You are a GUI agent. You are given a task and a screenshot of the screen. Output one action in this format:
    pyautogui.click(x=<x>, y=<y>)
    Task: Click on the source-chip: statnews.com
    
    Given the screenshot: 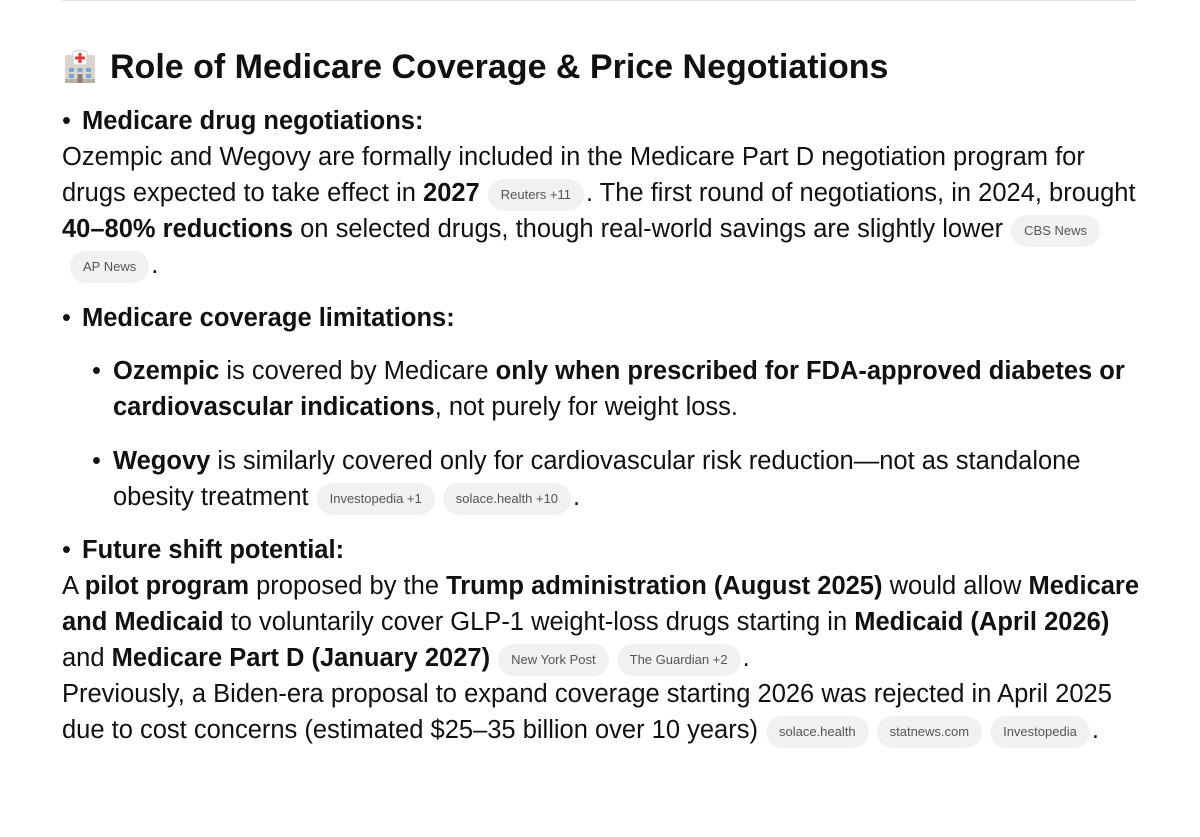 What is the action you would take?
    pyautogui.click(x=929, y=732)
    